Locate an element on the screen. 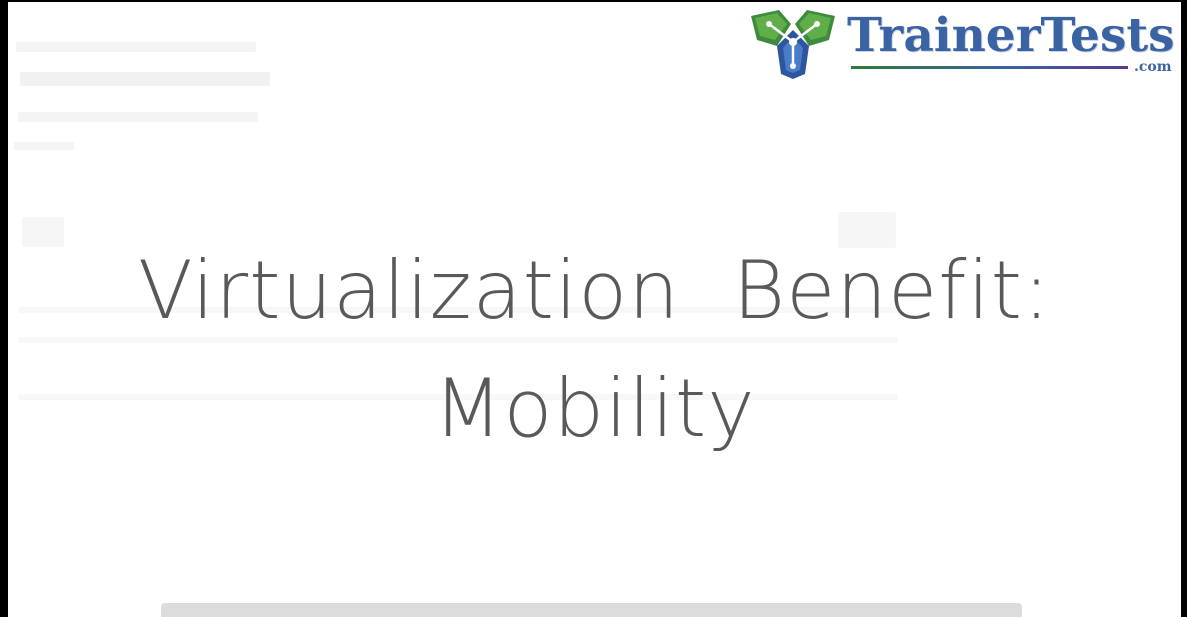 The image size is (1187, 617). logo-suffix: .com is located at coordinates (1153, 67).